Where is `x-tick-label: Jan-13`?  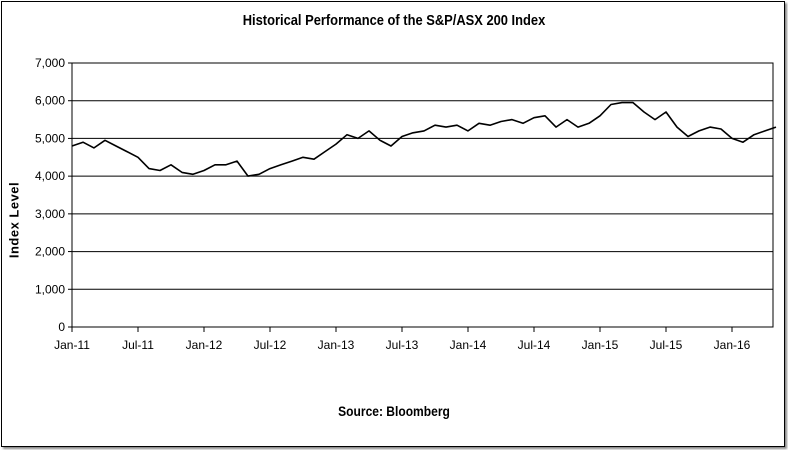
x-tick-label: Jan-13 is located at coordinates (336, 345).